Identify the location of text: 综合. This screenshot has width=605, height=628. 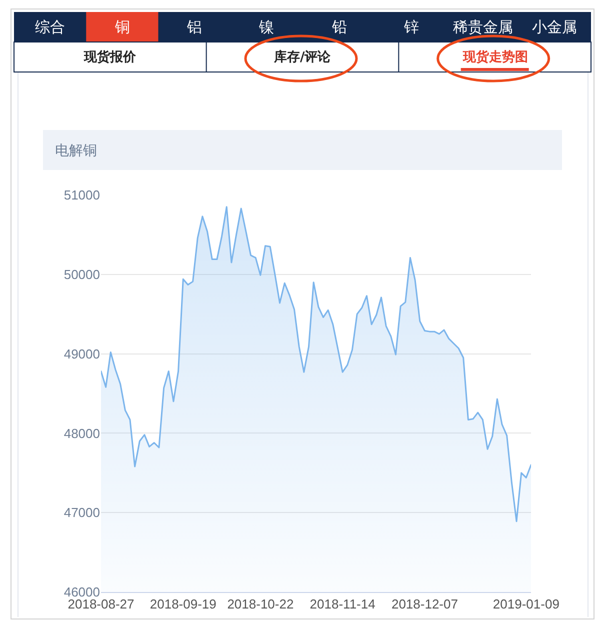
(50, 27).